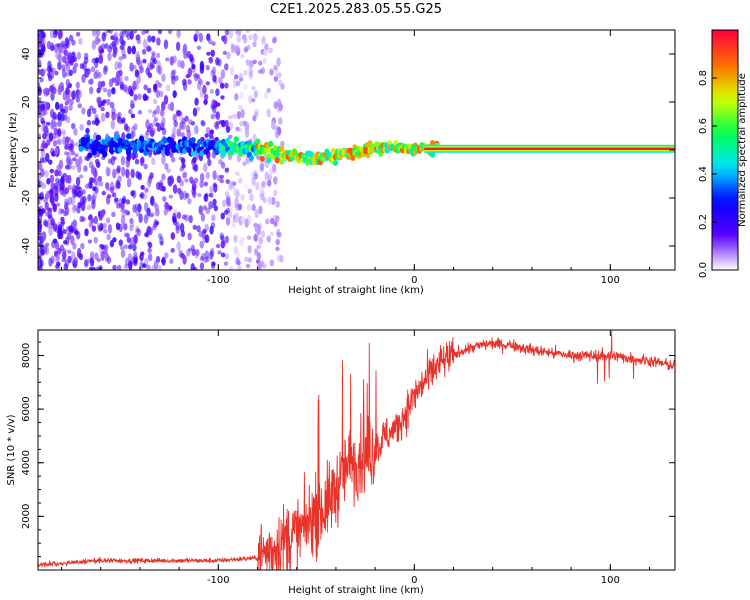 The image size is (750, 600). What do you see at coordinates (26, 408) in the screenshot?
I see `snr-y-tick-label: 6000` at bounding box center [26, 408].